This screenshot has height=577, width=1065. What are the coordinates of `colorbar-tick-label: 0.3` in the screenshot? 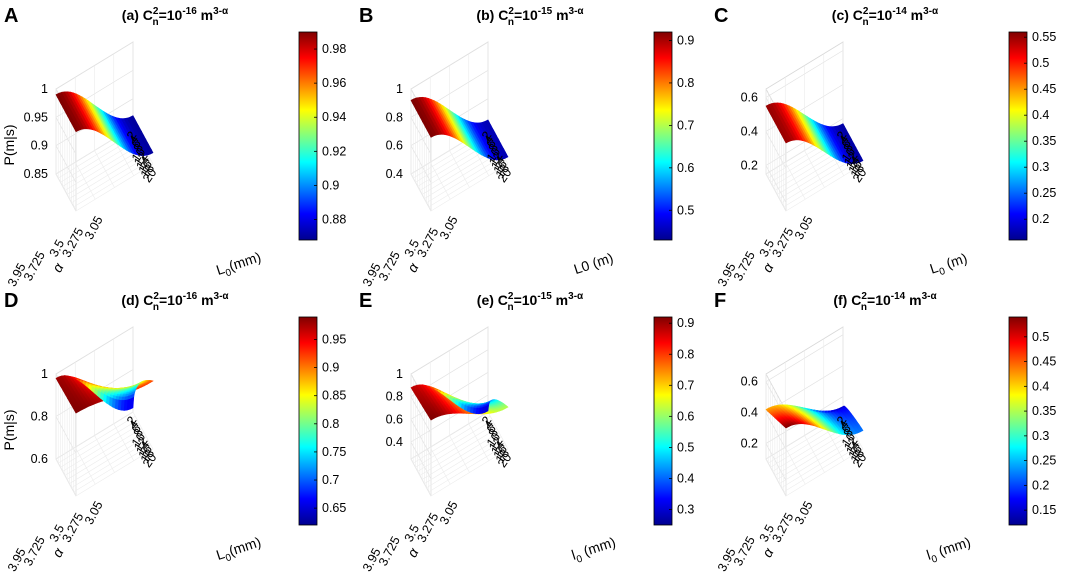 It's located at (685, 509).